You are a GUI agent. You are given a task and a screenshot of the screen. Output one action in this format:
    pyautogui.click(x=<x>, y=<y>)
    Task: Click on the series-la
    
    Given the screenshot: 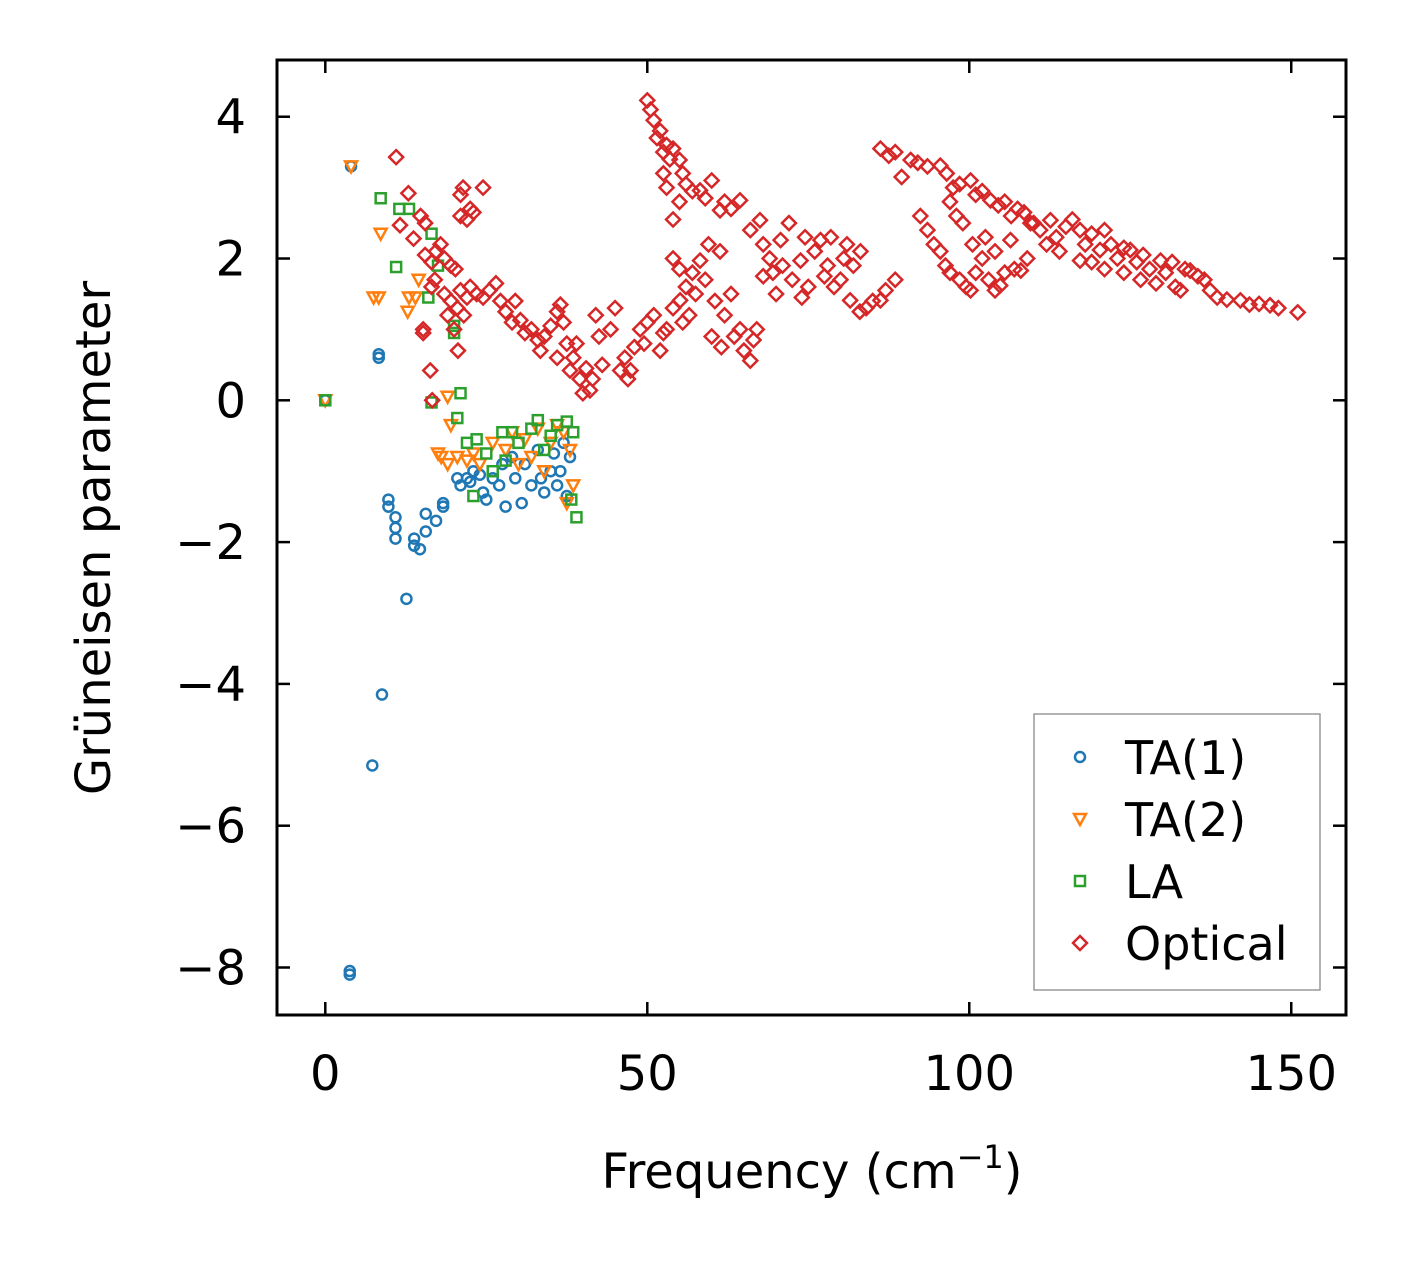 What is the action you would take?
    pyautogui.click(x=451, y=358)
    